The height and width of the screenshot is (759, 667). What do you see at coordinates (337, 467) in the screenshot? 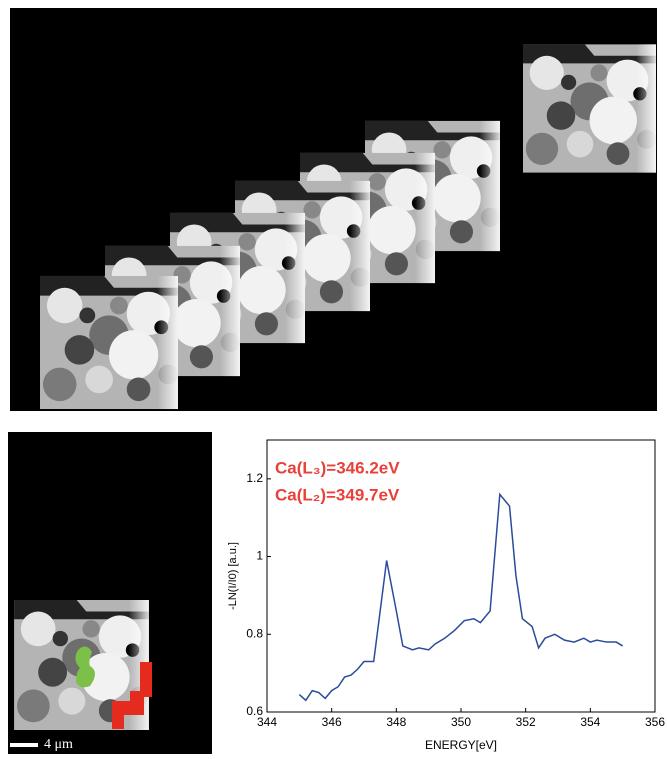
I see `annotation: Ca(L₃)=346.2eV` at bounding box center [337, 467].